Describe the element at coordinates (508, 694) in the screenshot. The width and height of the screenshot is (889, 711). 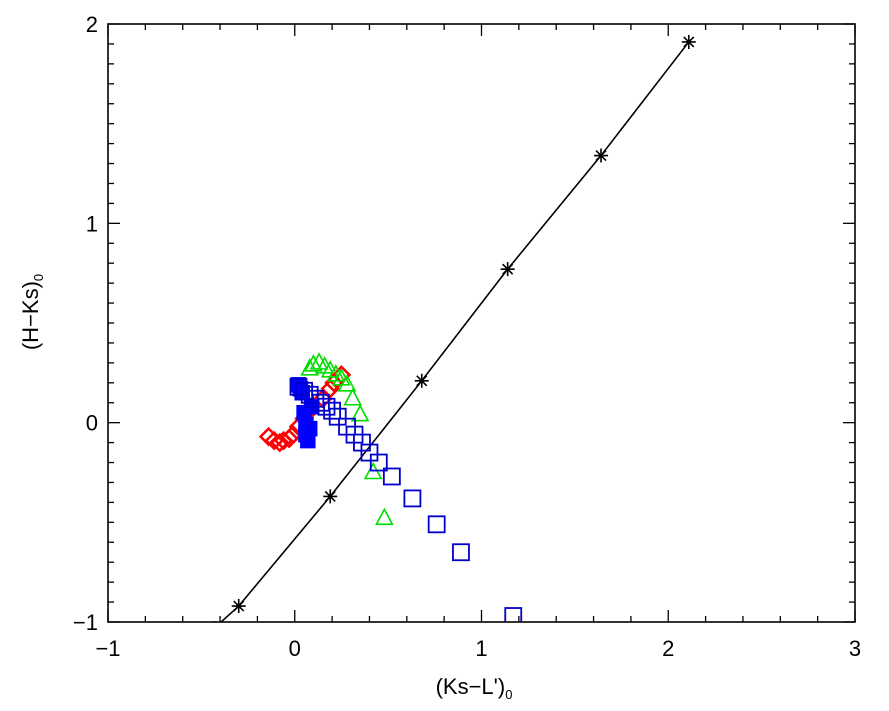
I see `x-axis-title-subscript: 0` at that location.